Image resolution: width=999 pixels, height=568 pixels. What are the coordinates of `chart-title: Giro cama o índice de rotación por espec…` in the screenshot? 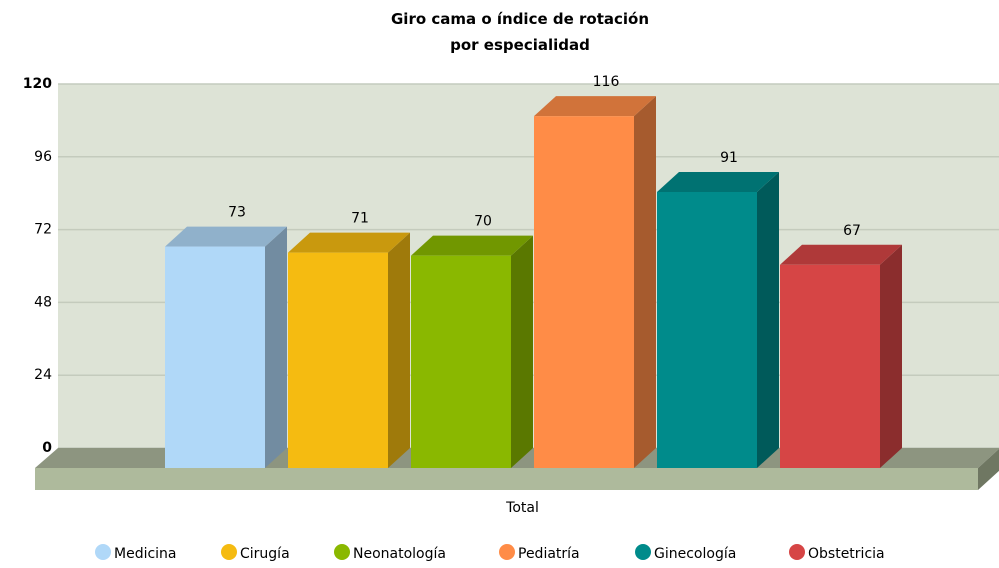 It's located at (520, 32).